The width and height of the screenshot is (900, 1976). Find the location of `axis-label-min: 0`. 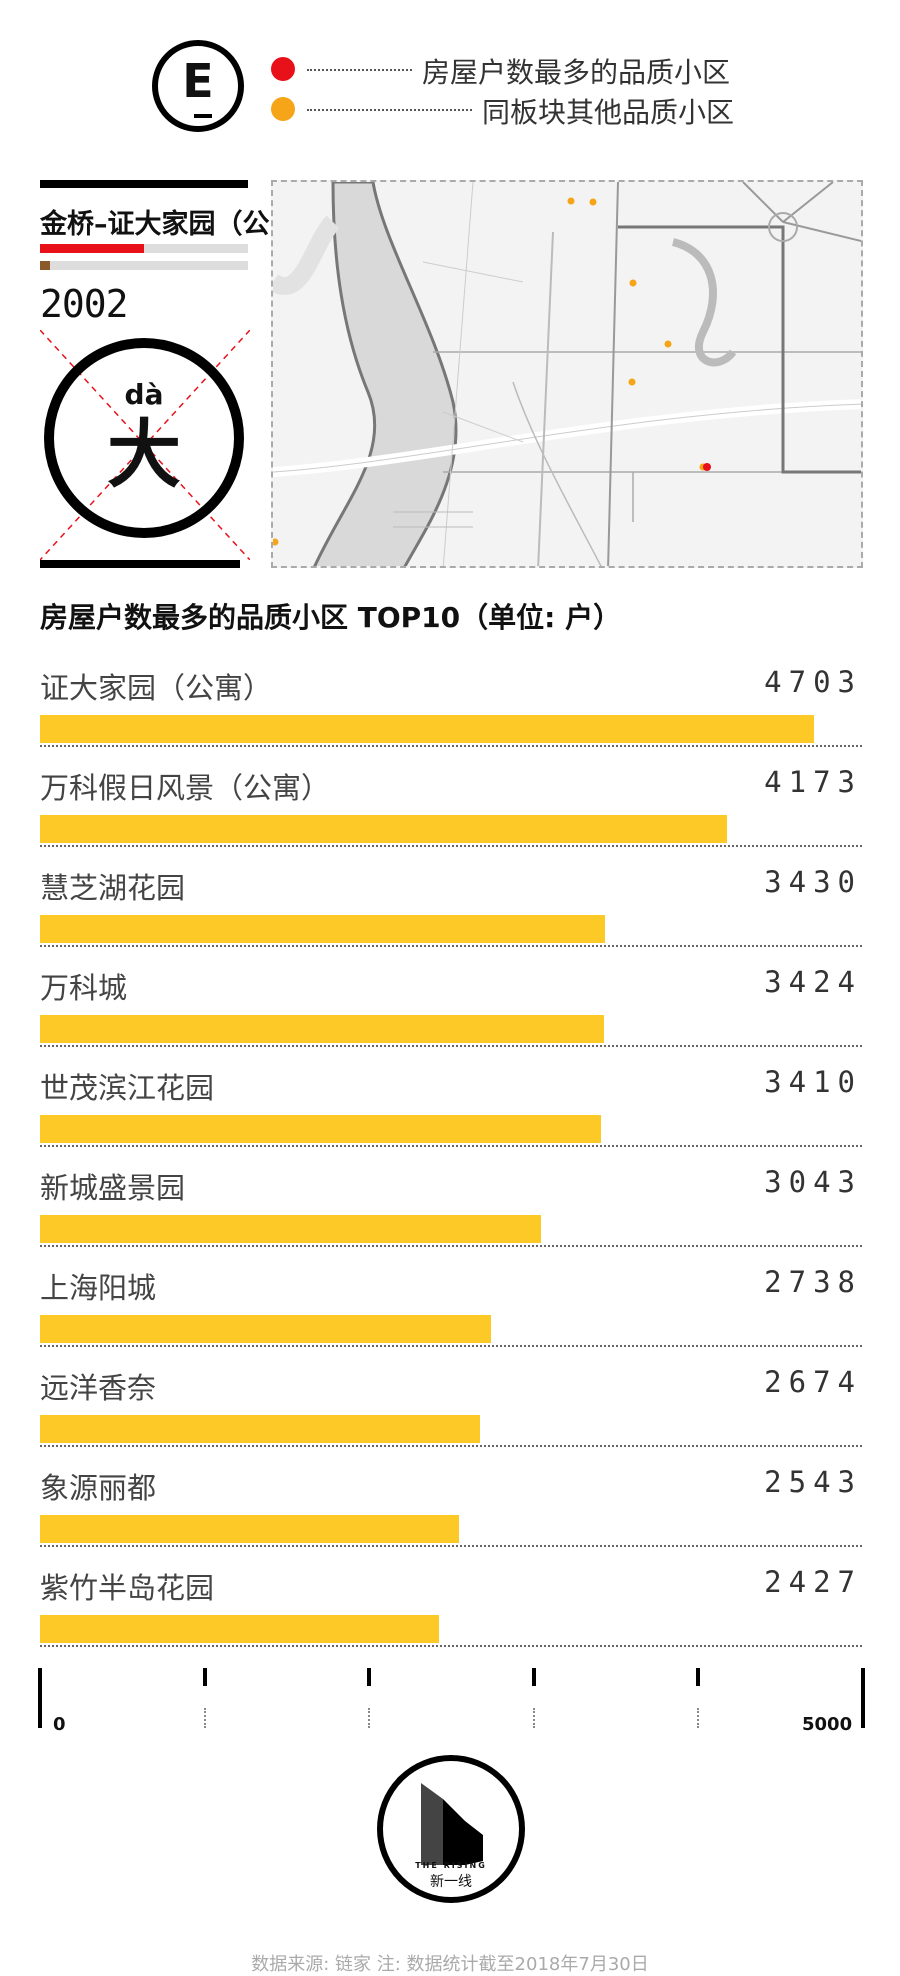

axis-label-min: 0 is located at coordinates (59, 1724).